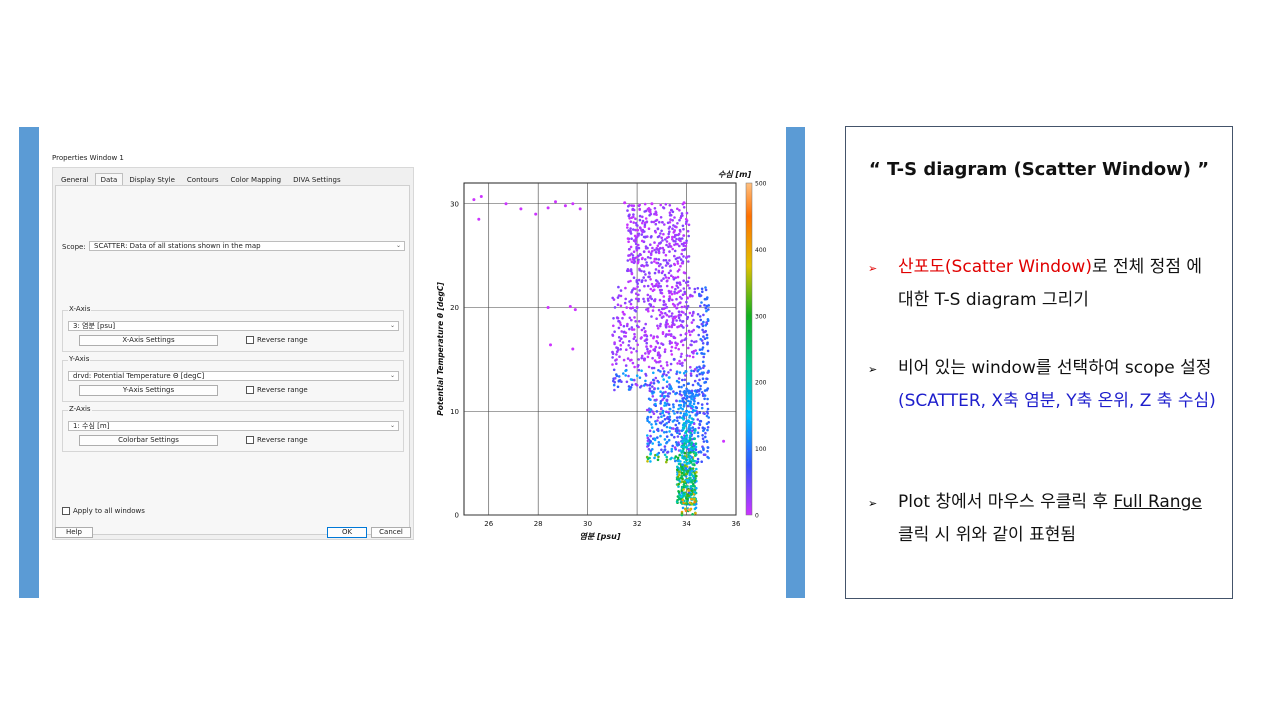 The width and height of the screenshot is (1280, 720). What do you see at coordinates (75, 180) in the screenshot?
I see `tab-general: General` at bounding box center [75, 180].